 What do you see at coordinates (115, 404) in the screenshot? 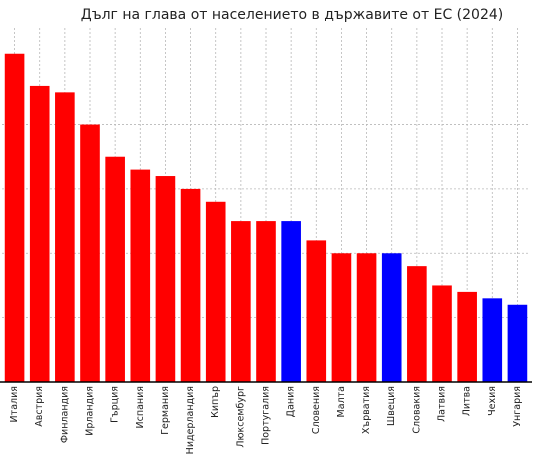
I see `x-tick-label-4: Гърция` at bounding box center [115, 404].